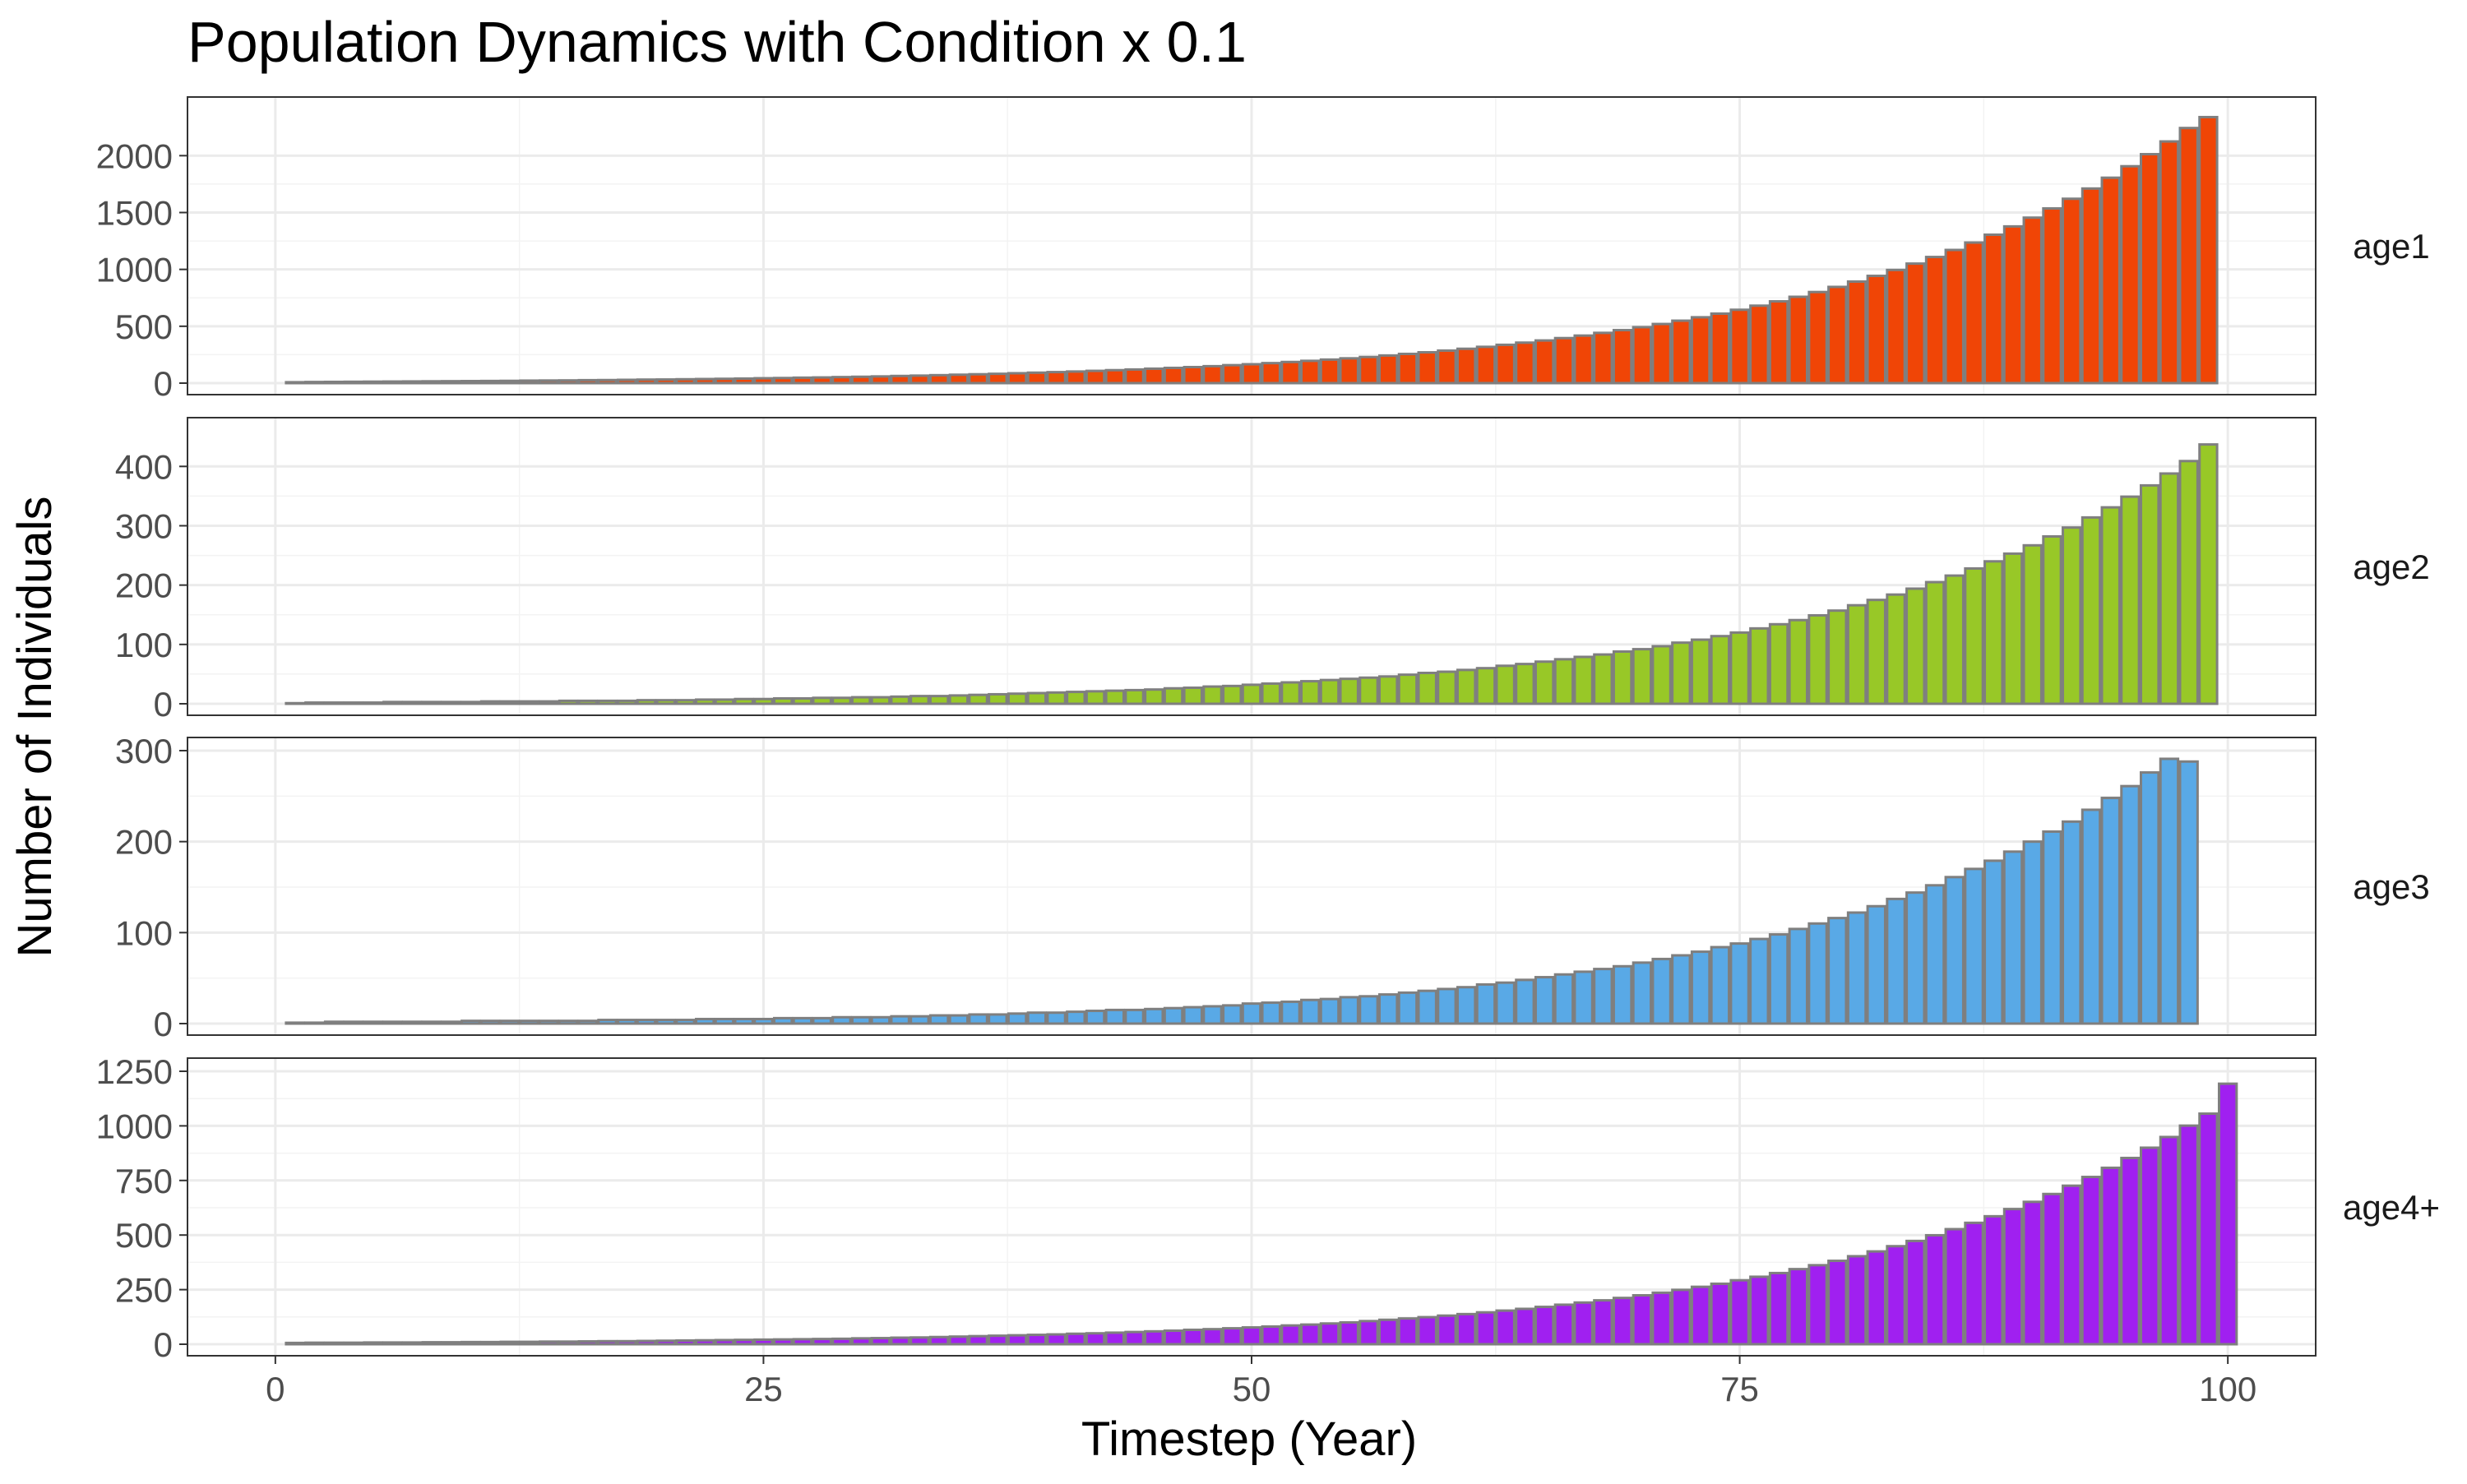 The width and height of the screenshot is (2467, 1484). Describe the element at coordinates (717, 42) in the screenshot. I see `chart-title: Population Dynamics with Condition x 0.1` at that location.